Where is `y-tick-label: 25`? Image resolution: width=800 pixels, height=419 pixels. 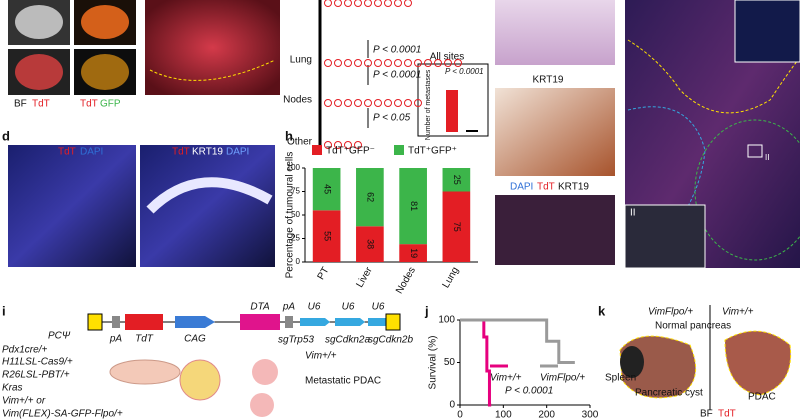 y-tick-label: 25 is located at coordinates (295, 238).